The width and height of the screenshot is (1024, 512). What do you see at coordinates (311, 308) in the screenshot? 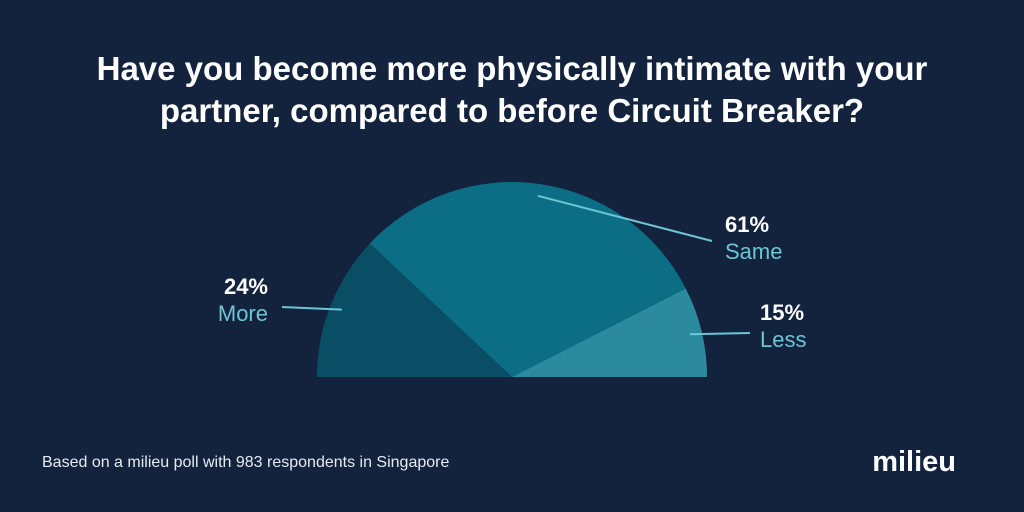
I see `leader-line-more` at bounding box center [311, 308].